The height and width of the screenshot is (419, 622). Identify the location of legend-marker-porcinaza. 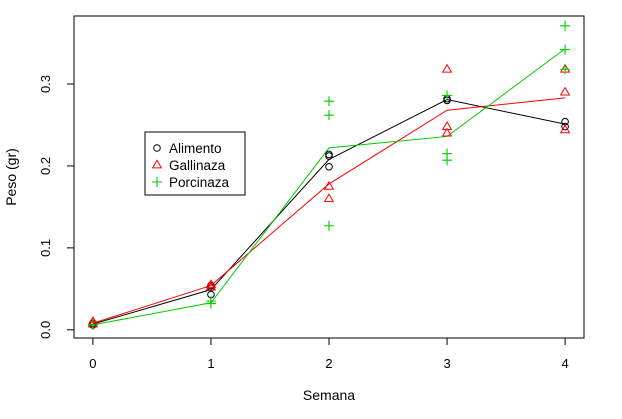
(157, 182).